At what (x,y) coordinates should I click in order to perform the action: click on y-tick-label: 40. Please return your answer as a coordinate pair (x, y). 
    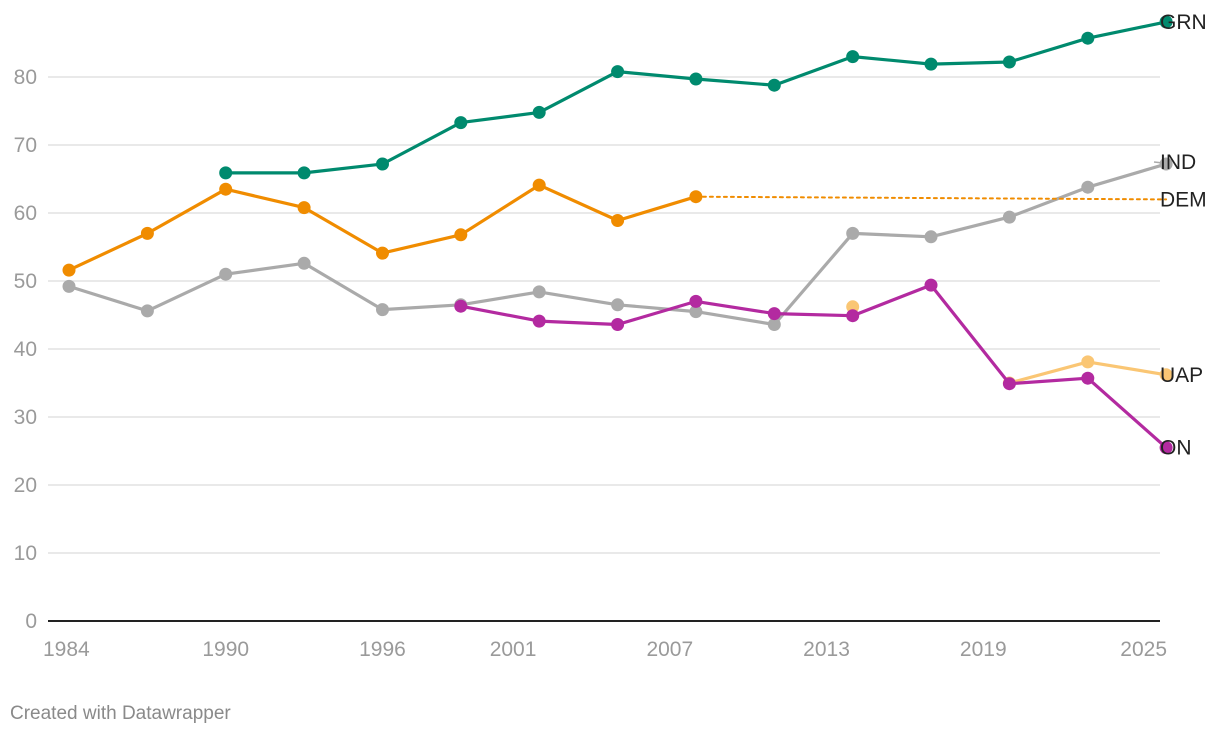
    Looking at the image, I should click on (25, 349).